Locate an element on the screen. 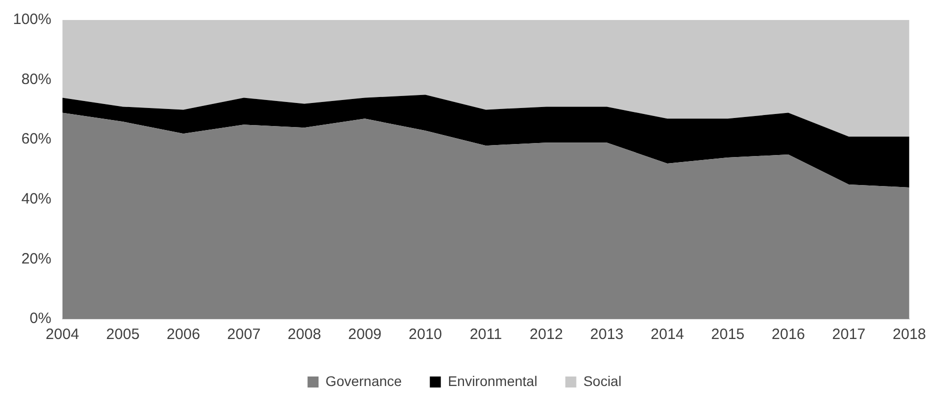  x-tick-label: 2012 is located at coordinates (547, 335).